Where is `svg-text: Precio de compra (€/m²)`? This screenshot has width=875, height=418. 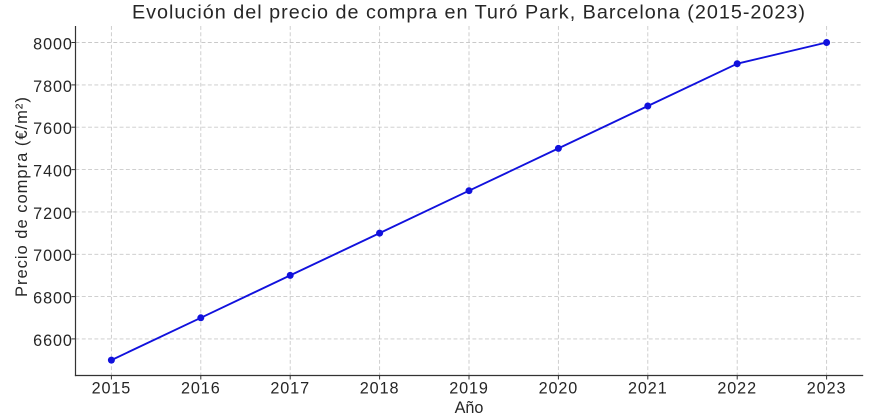 svg-text: Precio de compra (€/m²) is located at coordinates (22, 196).